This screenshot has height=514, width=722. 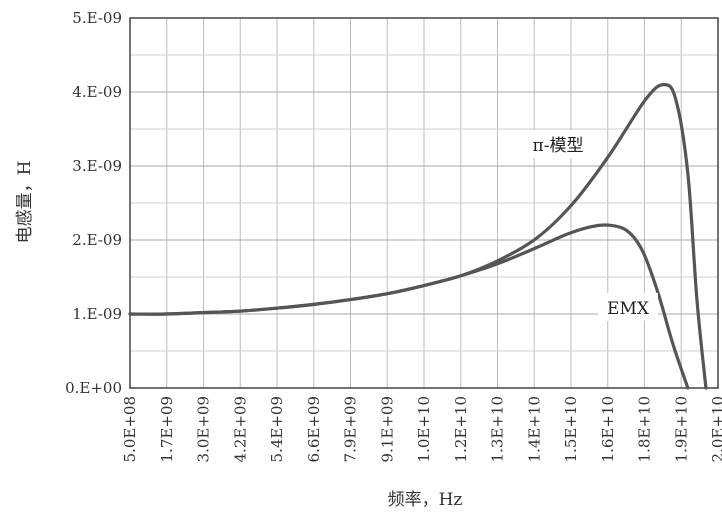 I want to click on x-tick-label: 7.9E+09, so click(x=351, y=429).